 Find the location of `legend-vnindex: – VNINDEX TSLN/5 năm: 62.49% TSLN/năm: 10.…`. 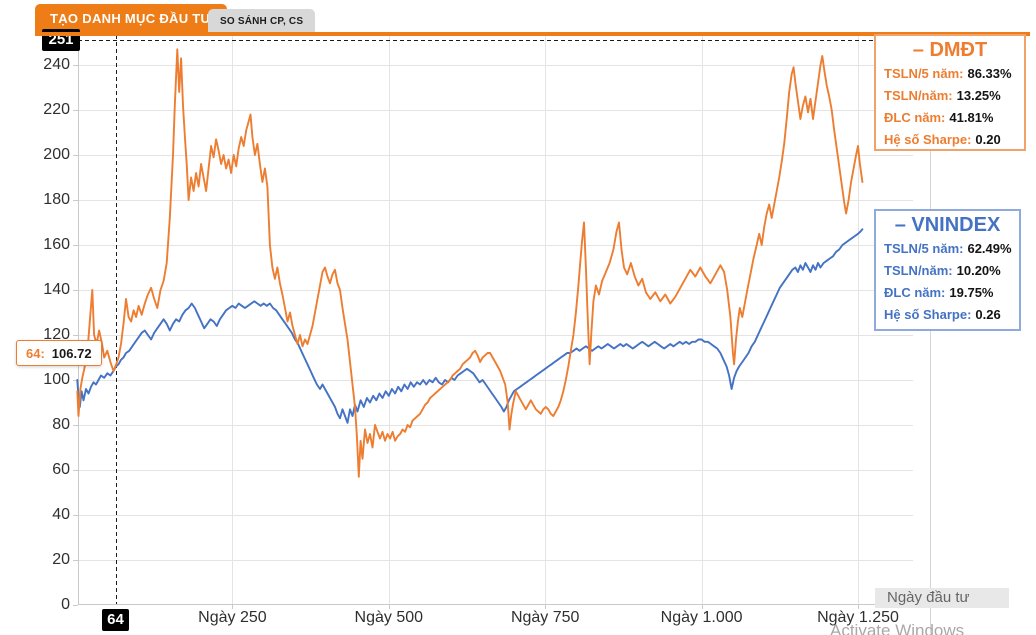

legend-vnindex: – VNINDEX TSLN/5 năm: 62.49% TSLN/năm: 10.… is located at coordinates (947, 270).